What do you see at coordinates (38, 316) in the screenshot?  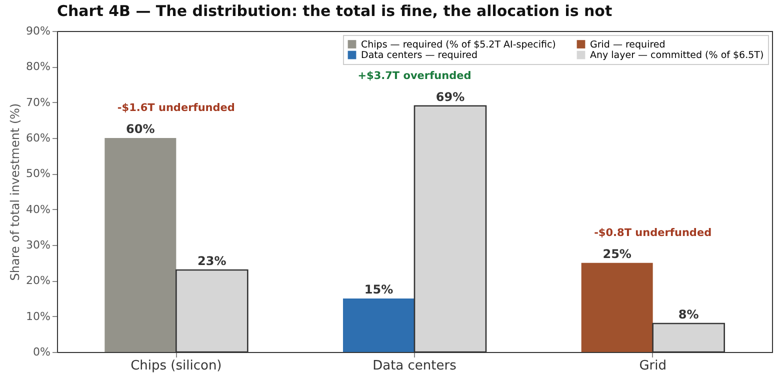 I see `y-tick-label: 10%` at bounding box center [38, 316].